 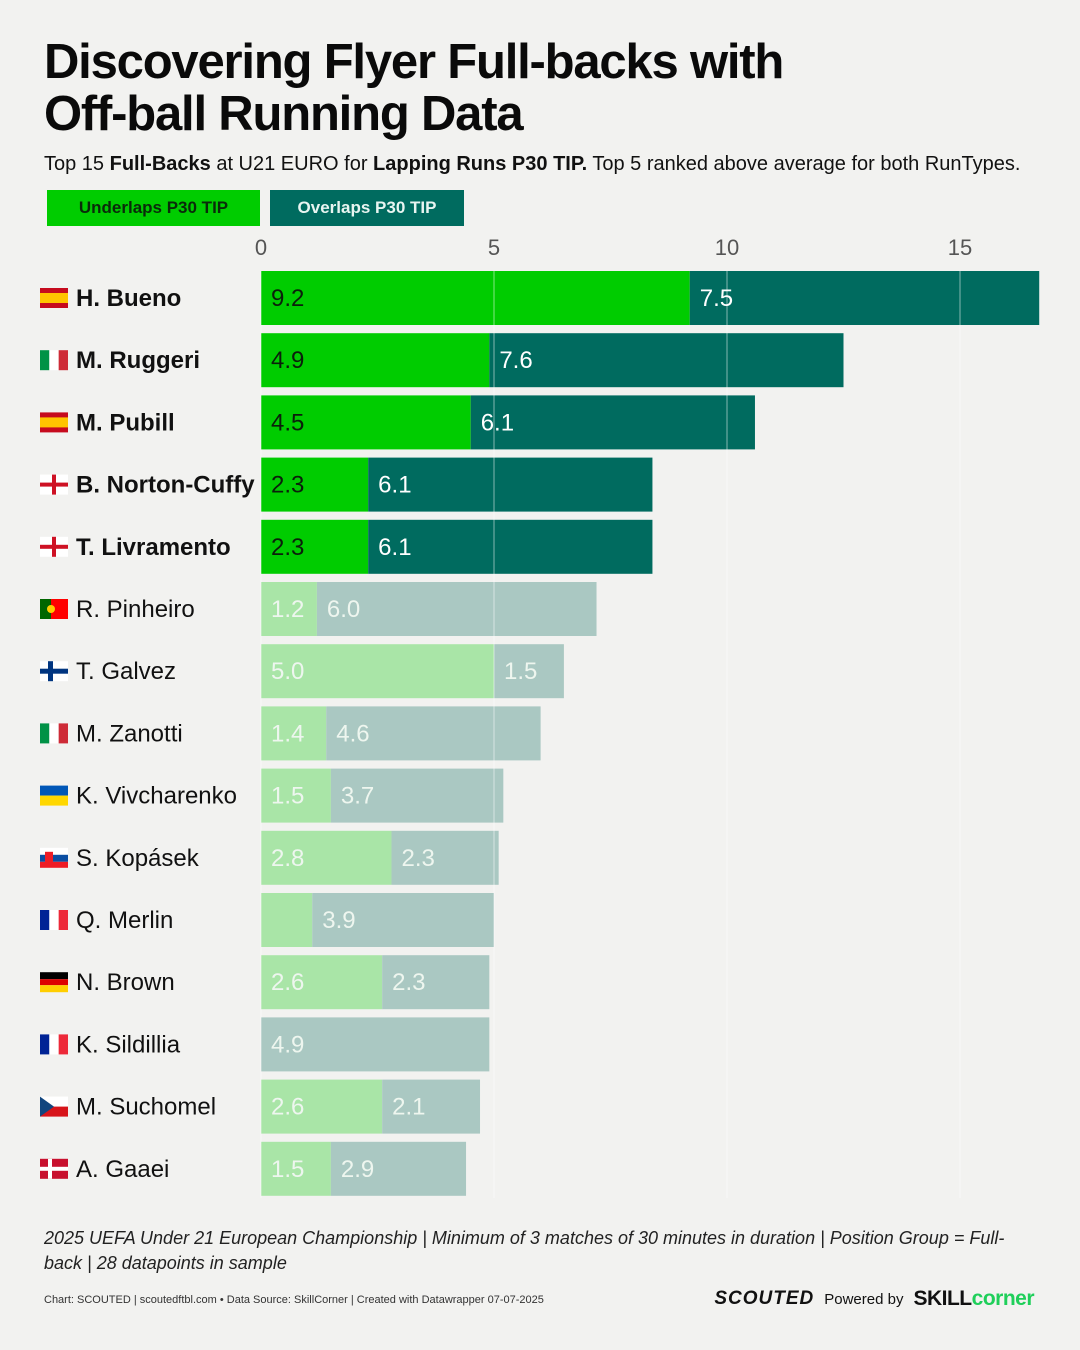 What do you see at coordinates (287, 1107) in the screenshot?
I see `data-label-underlaps: 2.6` at bounding box center [287, 1107].